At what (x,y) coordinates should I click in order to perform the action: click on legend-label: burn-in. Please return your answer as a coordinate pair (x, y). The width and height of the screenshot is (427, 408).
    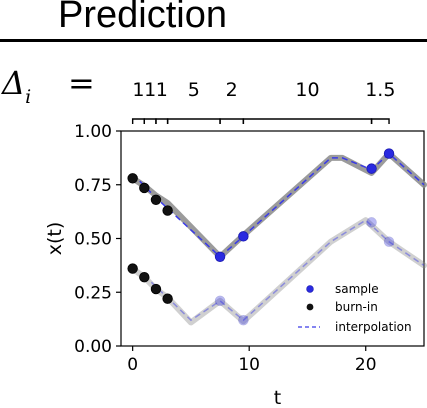
    Looking at the image, I should click on (356, 307).